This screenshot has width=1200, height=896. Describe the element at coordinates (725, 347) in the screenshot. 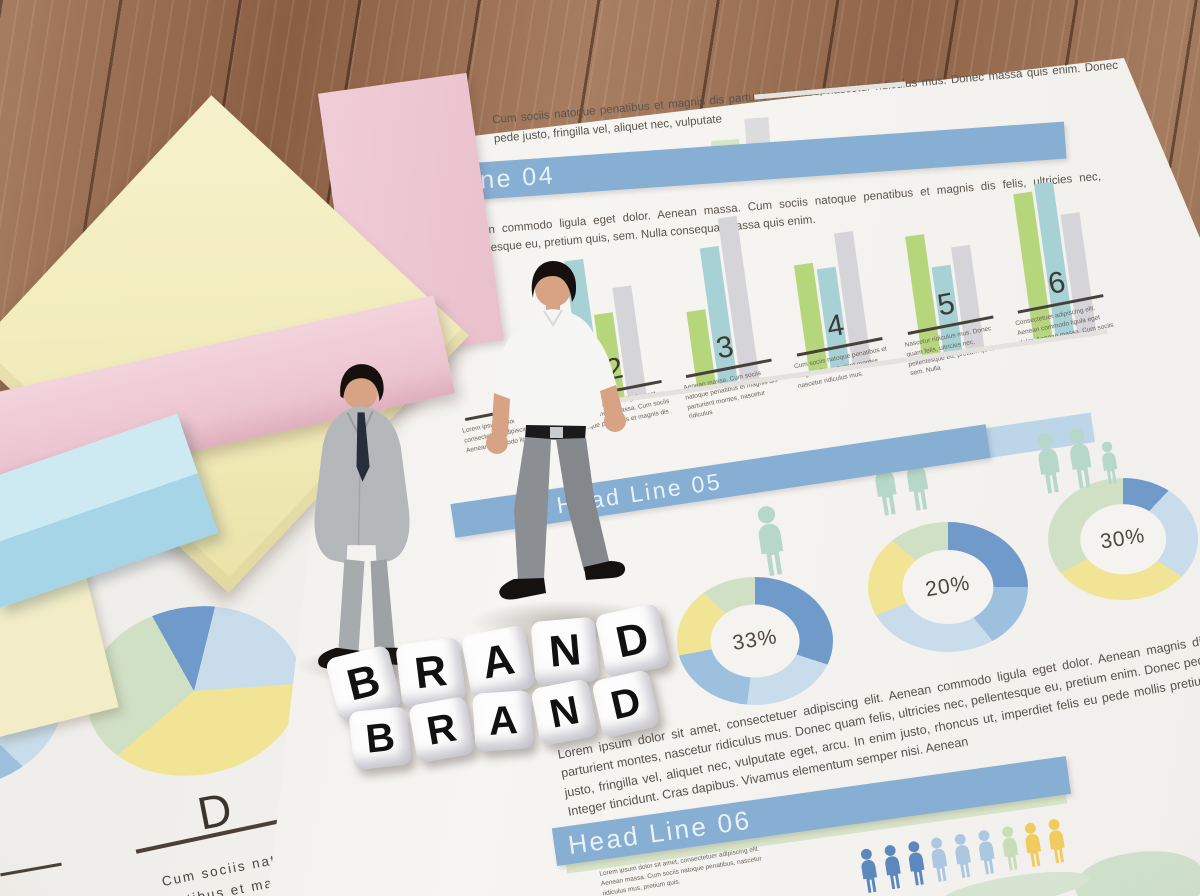

I see `list-item-number: 3` at that location.